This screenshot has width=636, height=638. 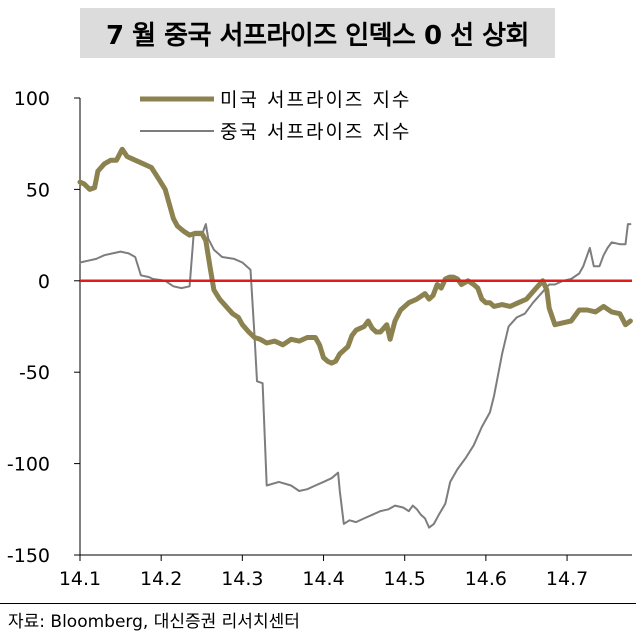 What do you see at coordinates (154, 622) in the screenshot?
I see `source-note: 자료: Bloomberg, 대신증권 리서치센터` at bounding box center [154, 622].